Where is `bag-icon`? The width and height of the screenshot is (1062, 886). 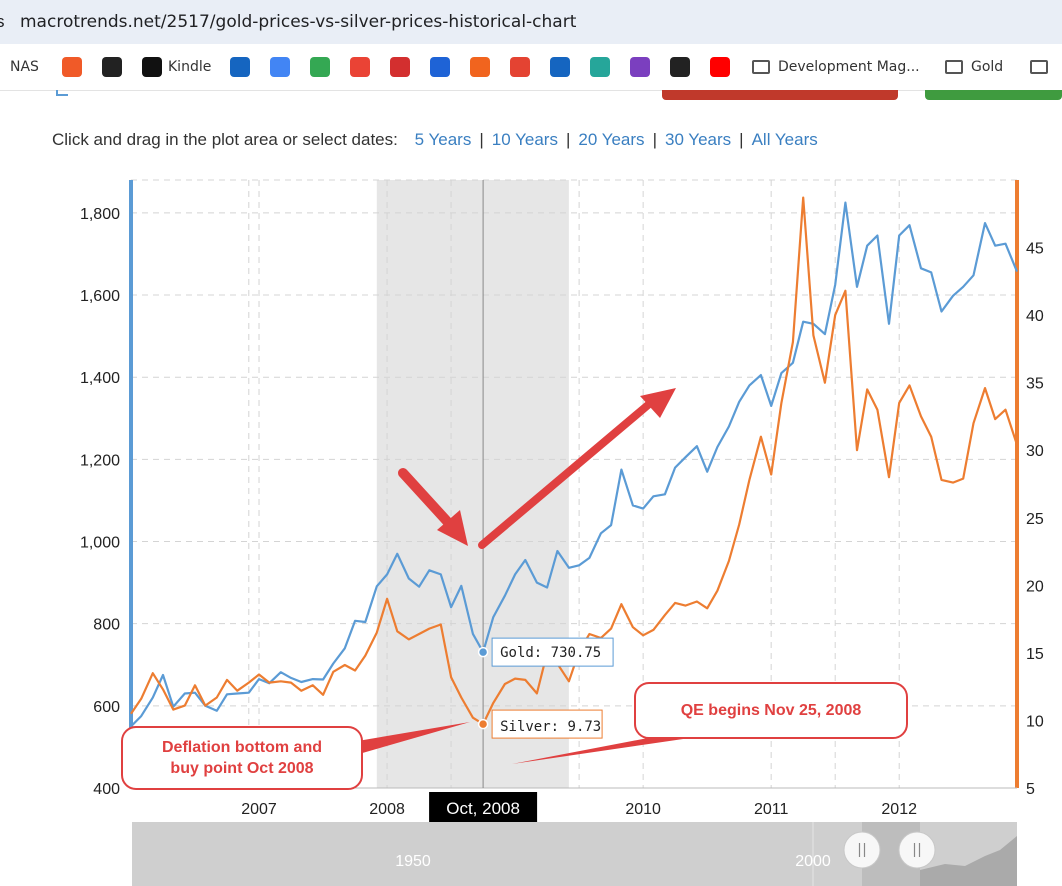
bag-icon is located at coordinates (640, 67).